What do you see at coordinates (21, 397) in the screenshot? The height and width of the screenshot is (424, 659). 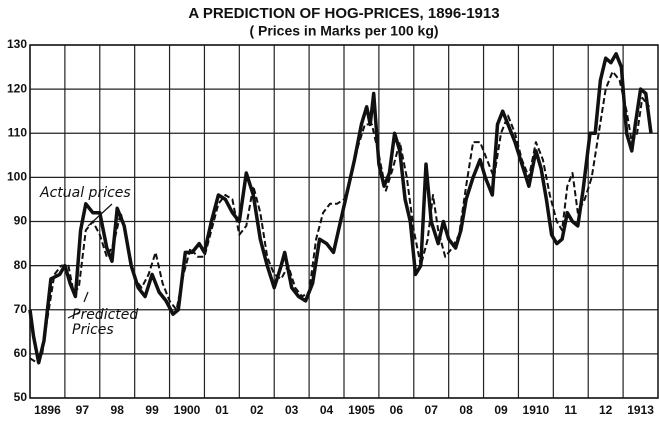 I see `y-tick-label: 50` at bounding box center [21, 397].